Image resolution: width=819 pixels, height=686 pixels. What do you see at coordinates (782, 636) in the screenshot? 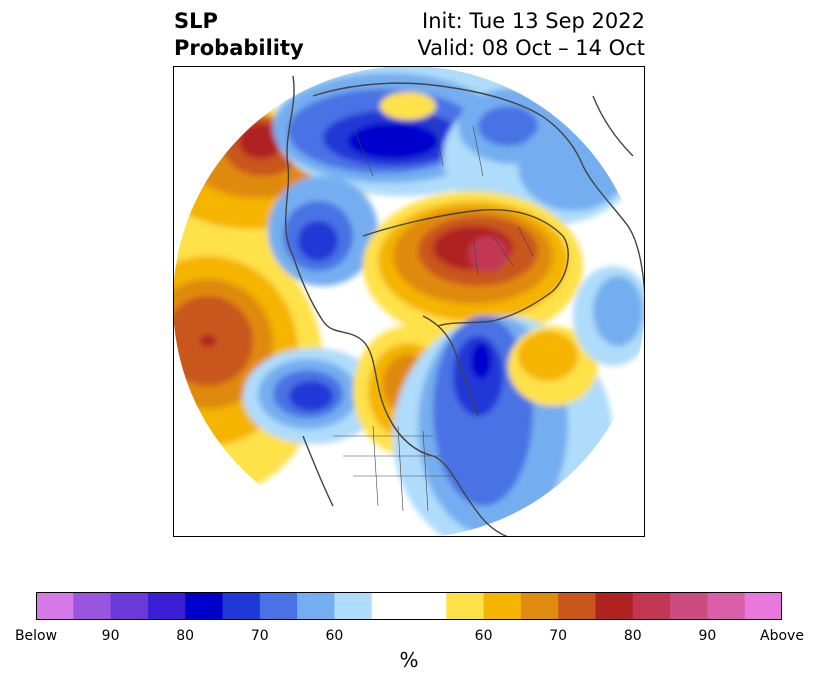
I see `colorbar-tick-label: Above` at bounding box center [782, 636].